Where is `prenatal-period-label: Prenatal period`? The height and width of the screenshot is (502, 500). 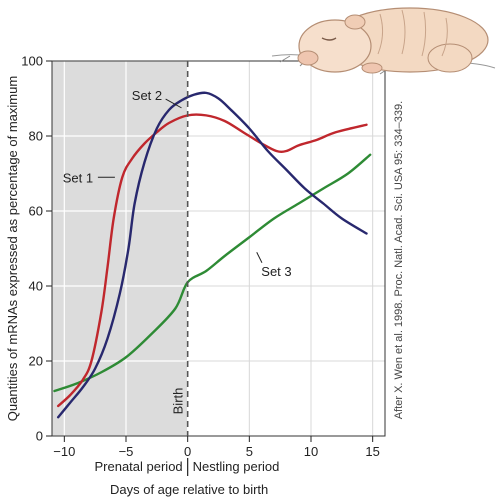
prenatal-period-label: Prenatal period is located at coordinates (138, 466).